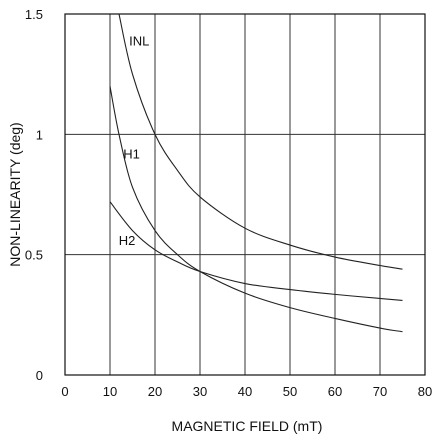 This screenshot has height=440, width=434. I want to click on x-tick-label: 60, so click(335, 391).